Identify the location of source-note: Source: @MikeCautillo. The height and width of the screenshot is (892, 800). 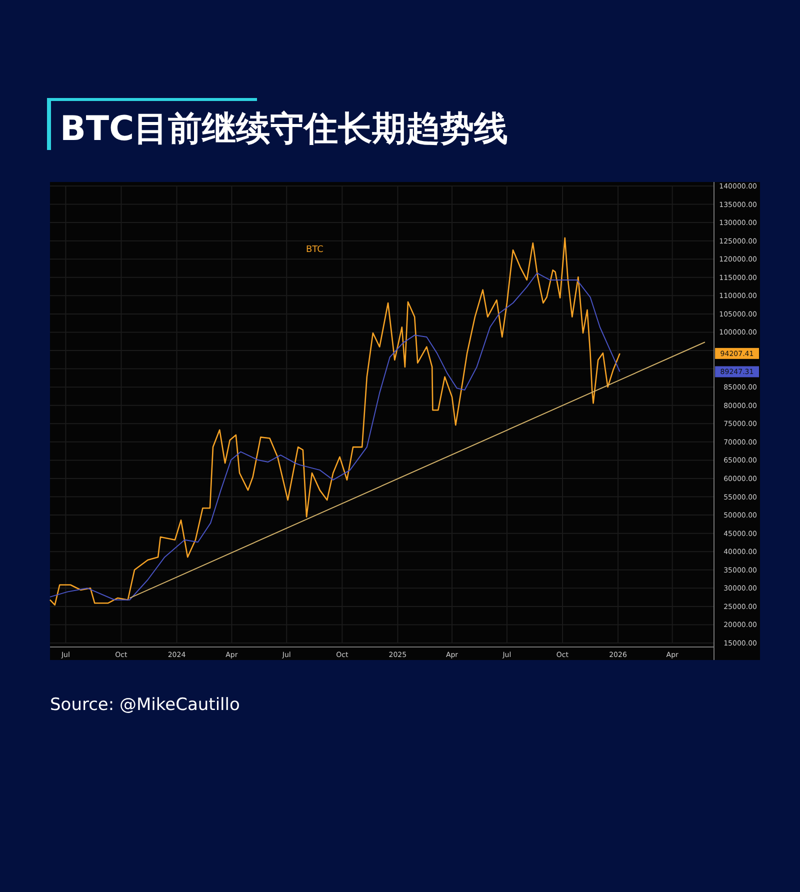
(145, 705).